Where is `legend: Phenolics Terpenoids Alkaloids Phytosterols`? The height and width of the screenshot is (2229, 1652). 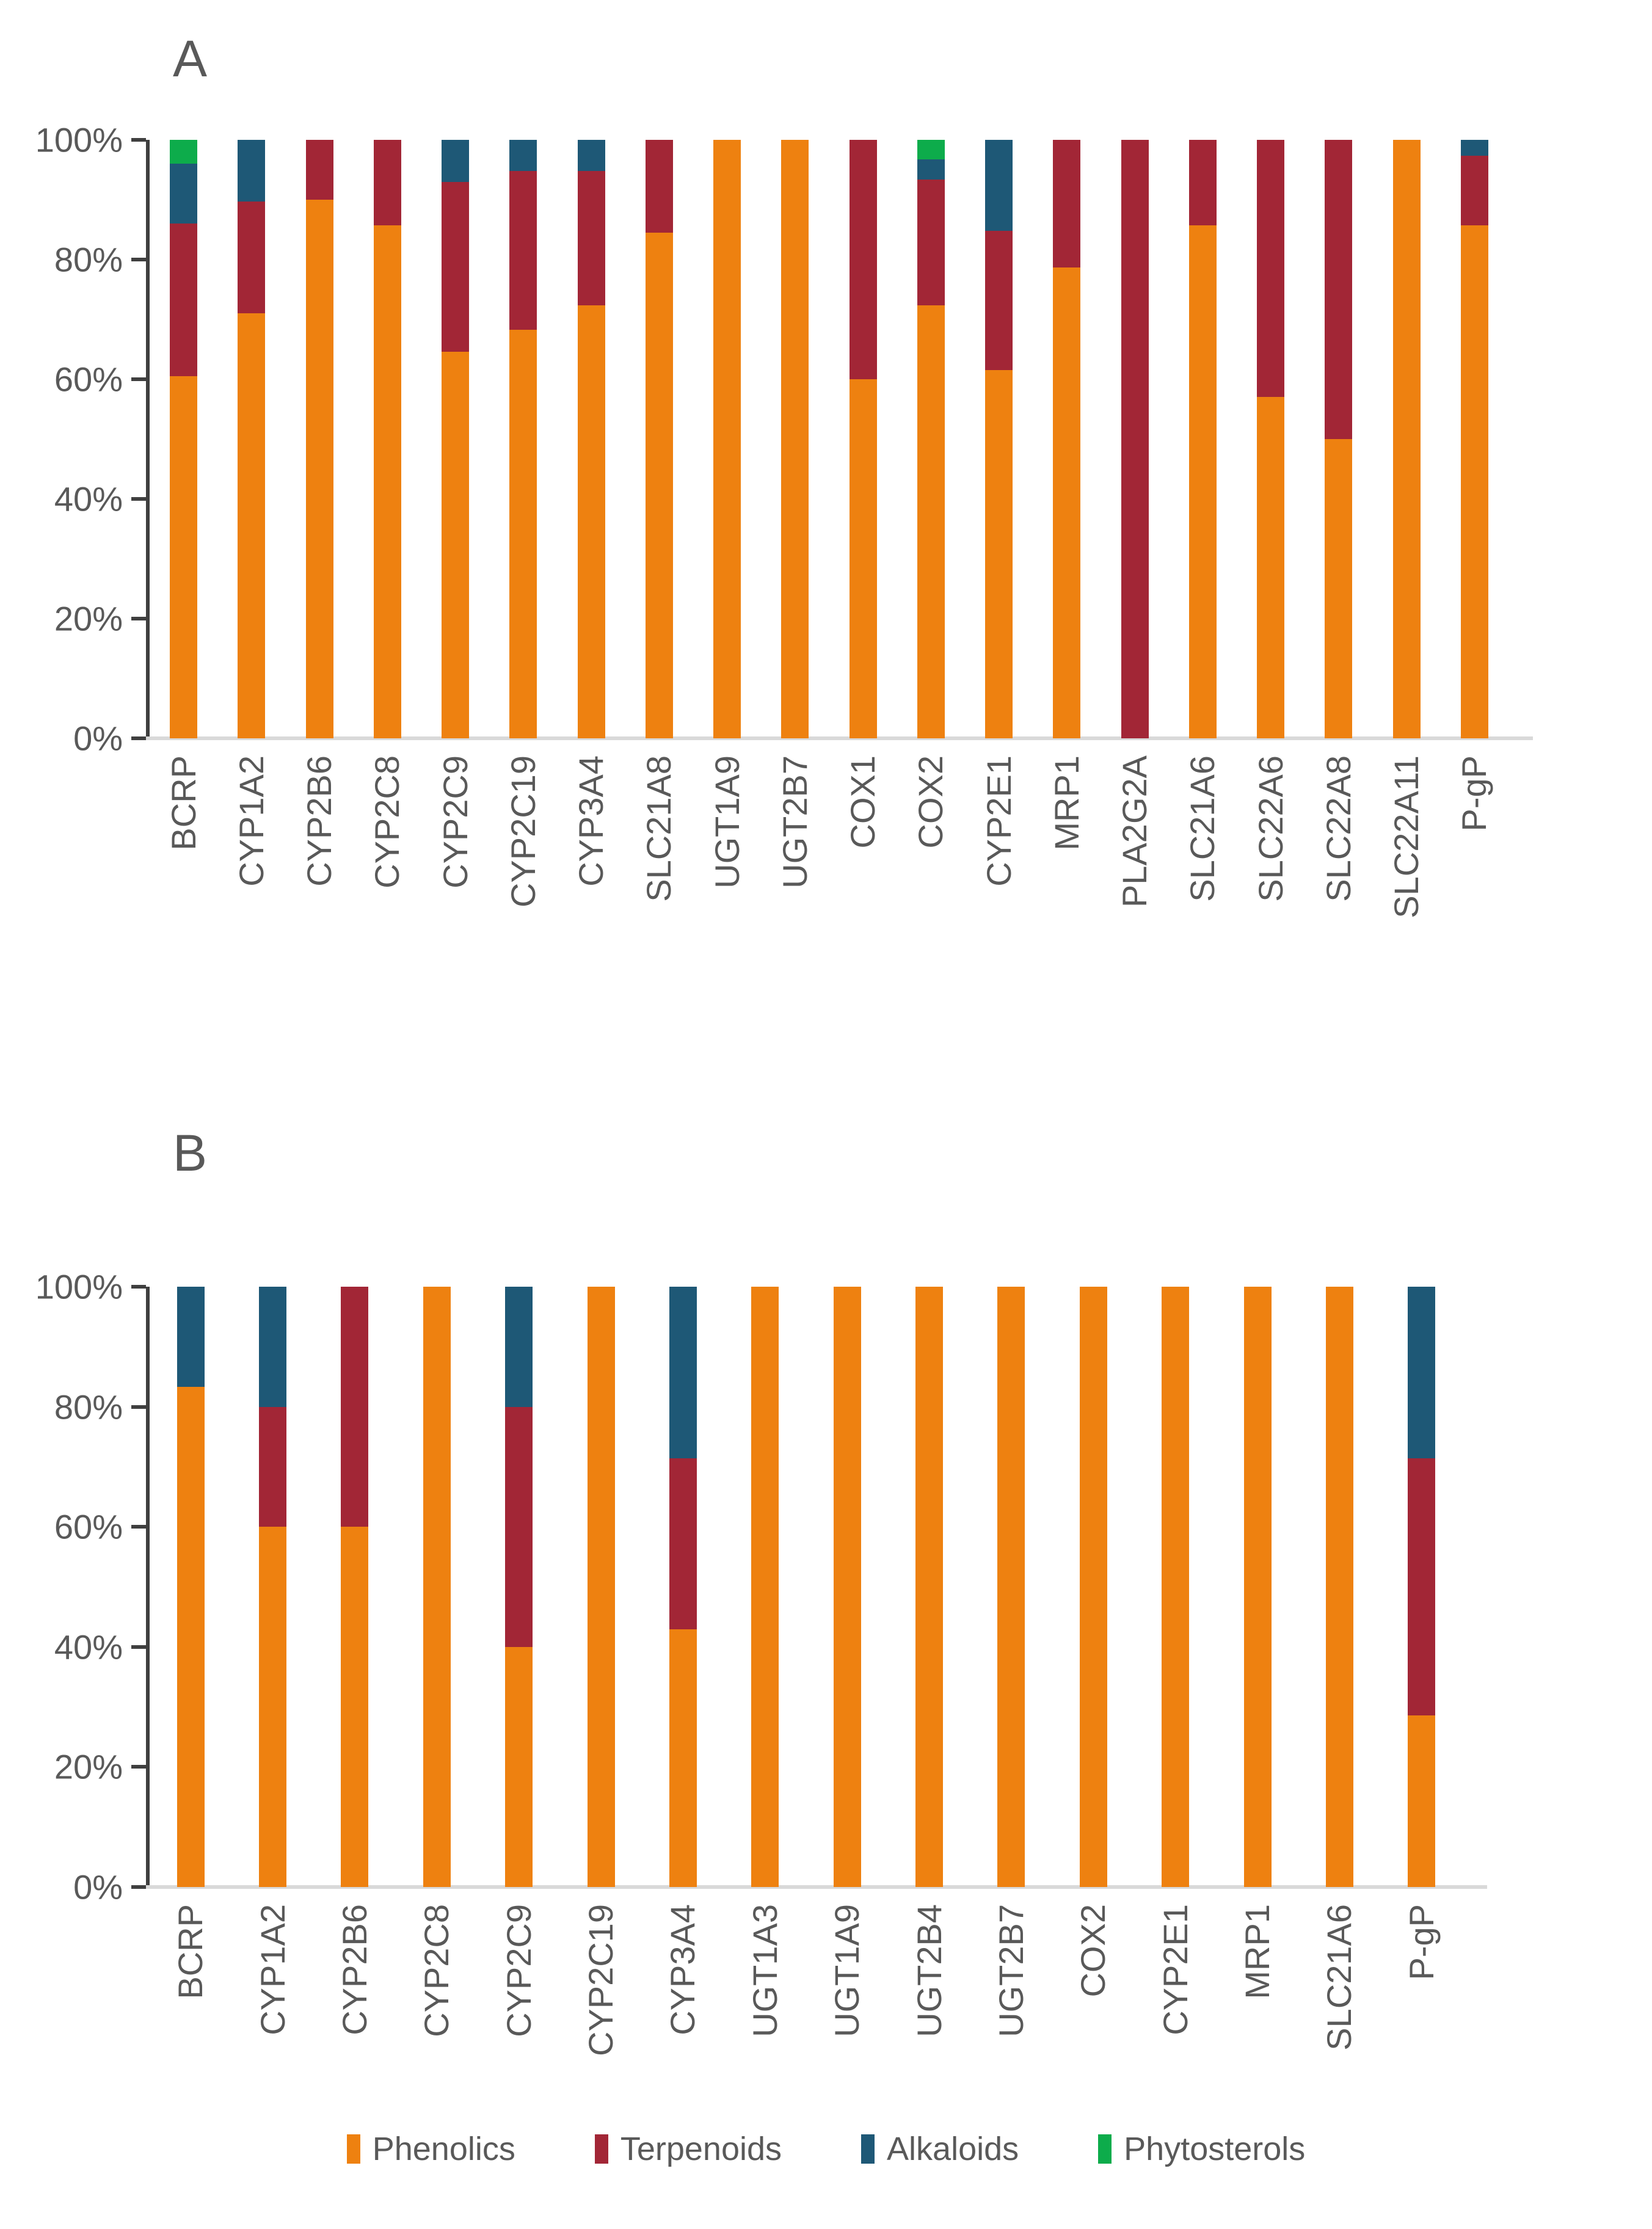 legend: Phenolics Terpenoids Alkaloids Phytosterols is located at coordinates (826, 2149).